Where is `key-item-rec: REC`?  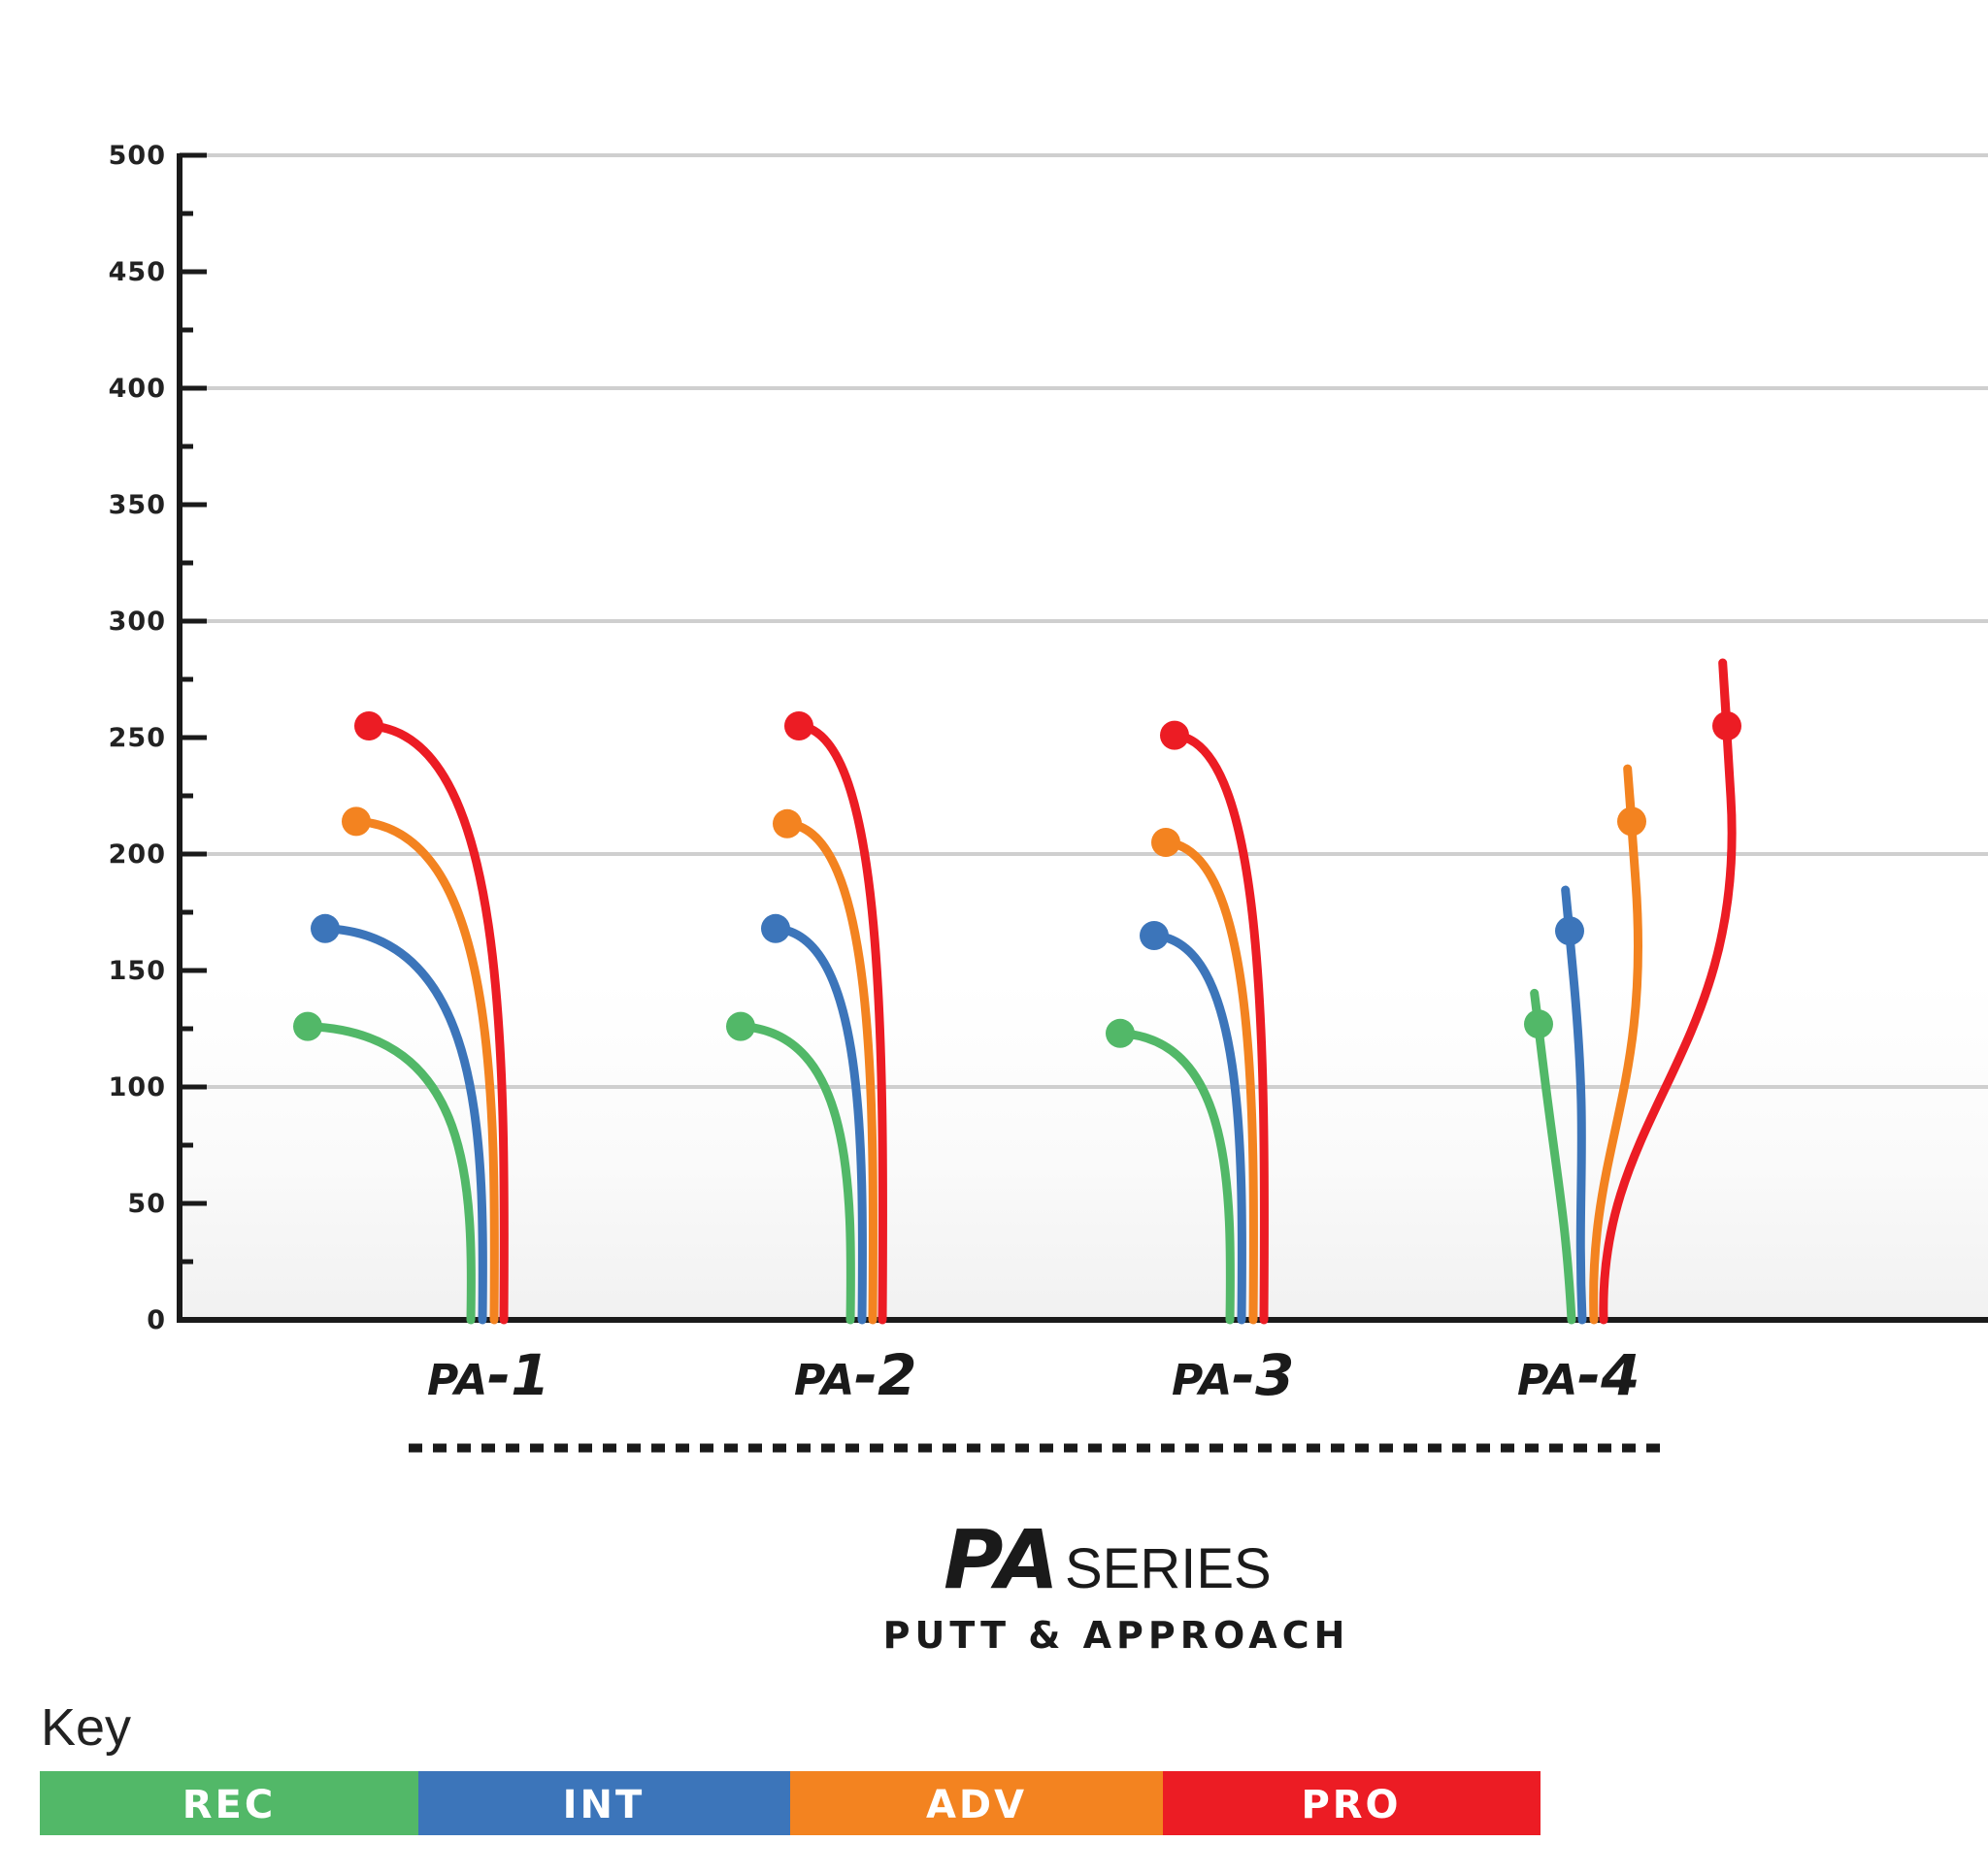
key-item-rec: REC is located at coordinates (229, 1803).